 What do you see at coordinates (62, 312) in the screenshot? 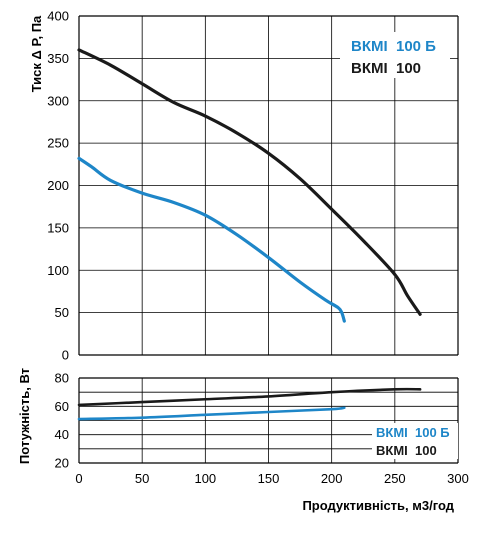
I see `pressure-y-tick-label: 50` at bounding box center [62, 312].